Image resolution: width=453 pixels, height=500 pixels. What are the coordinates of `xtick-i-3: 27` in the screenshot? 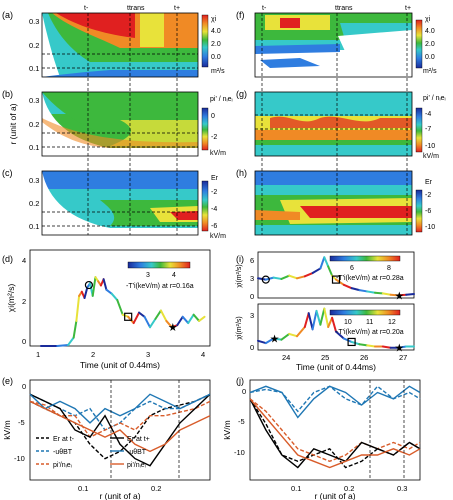 It's located at (403, 357).